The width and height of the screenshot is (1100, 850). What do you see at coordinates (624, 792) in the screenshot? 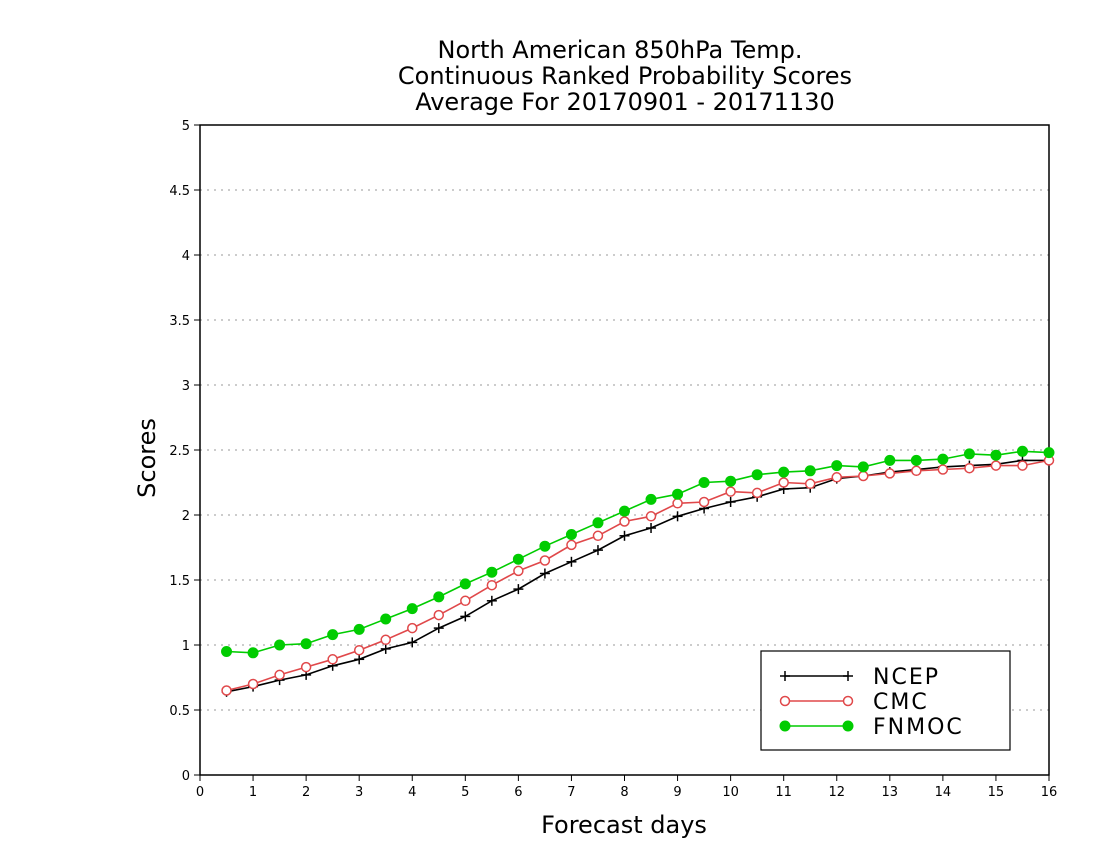
I see `x-tick-label: 8` at bounding box center [624, 792].